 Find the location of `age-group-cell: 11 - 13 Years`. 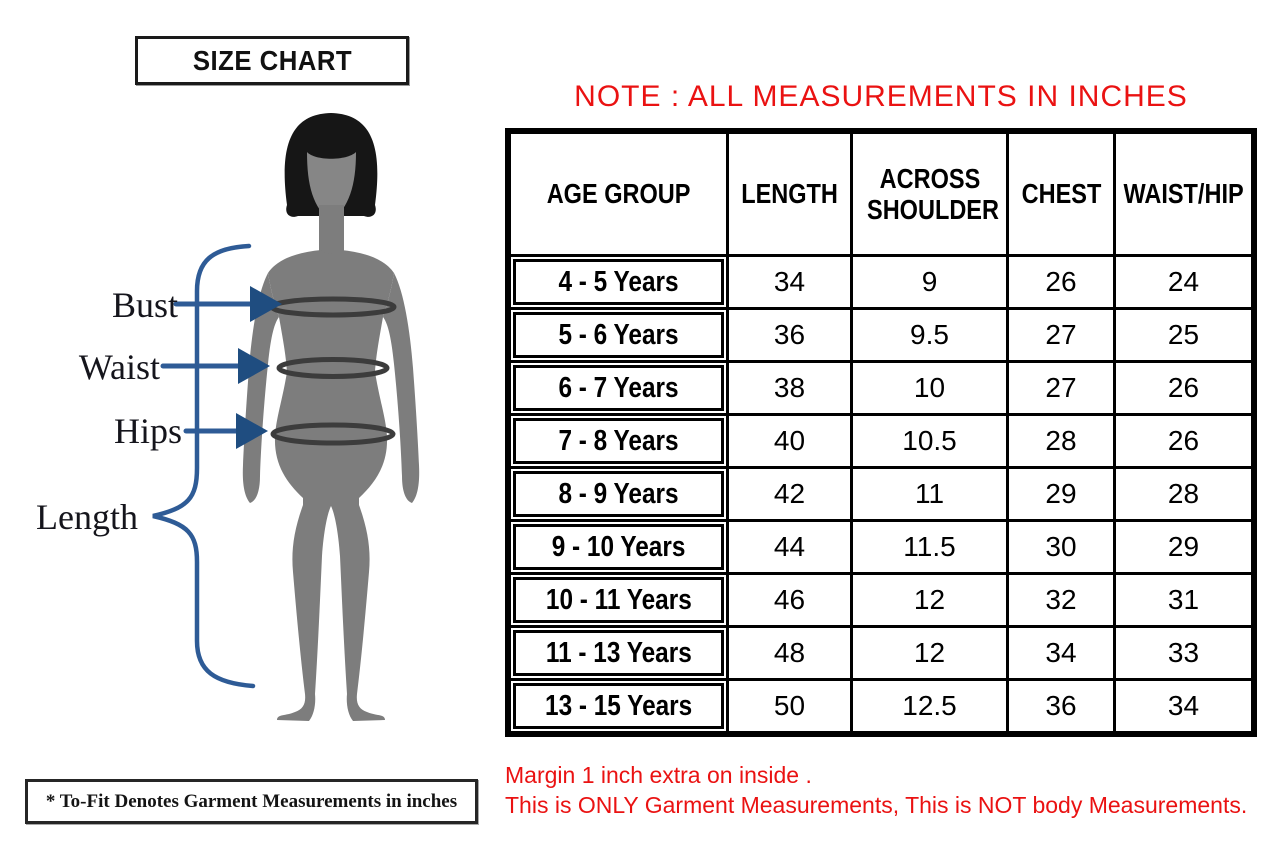

age-group-cell: 11 - 13 Years is located at coordinates (618, 653).